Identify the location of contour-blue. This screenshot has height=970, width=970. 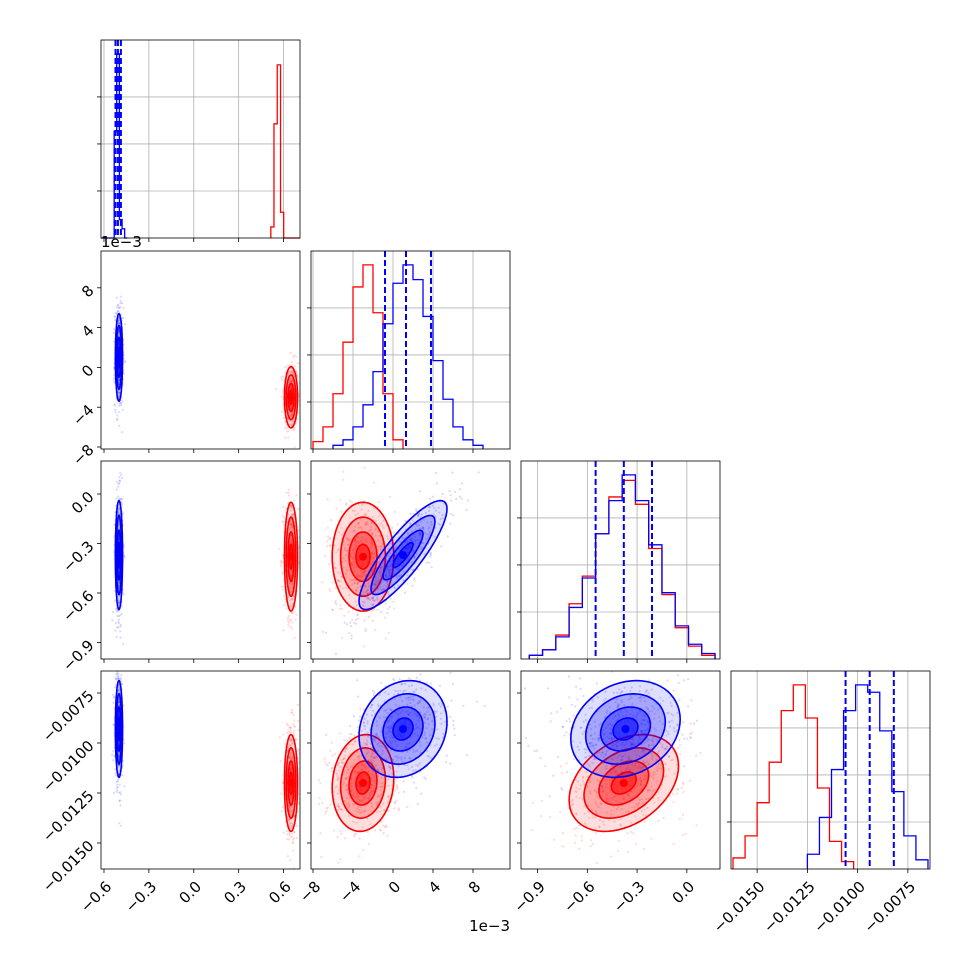
(403, 555).